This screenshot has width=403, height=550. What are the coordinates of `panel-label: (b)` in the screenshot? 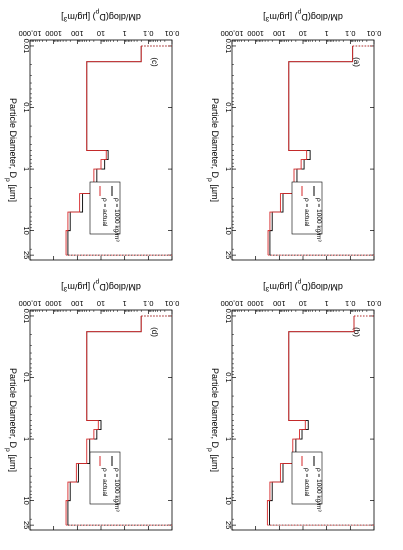 It's located at (356, 332).